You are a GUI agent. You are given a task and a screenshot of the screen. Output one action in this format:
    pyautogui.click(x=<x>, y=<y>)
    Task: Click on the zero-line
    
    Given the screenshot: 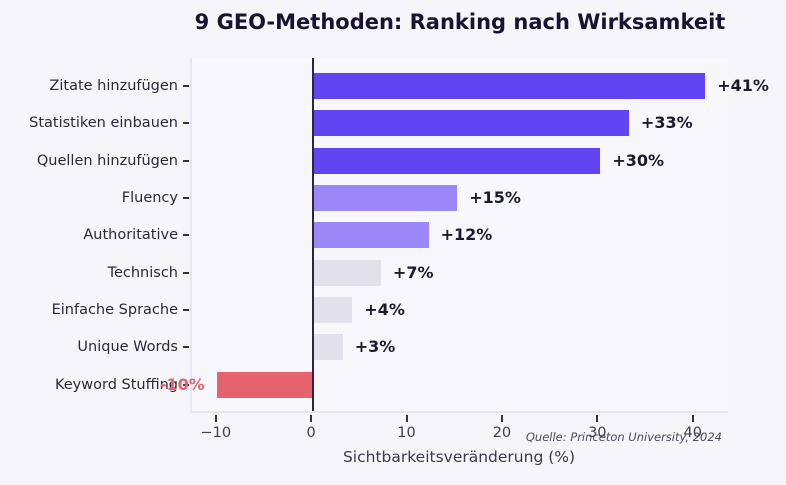 What is the action you would take?
    pyautogui.click(x=313, y=234)
    